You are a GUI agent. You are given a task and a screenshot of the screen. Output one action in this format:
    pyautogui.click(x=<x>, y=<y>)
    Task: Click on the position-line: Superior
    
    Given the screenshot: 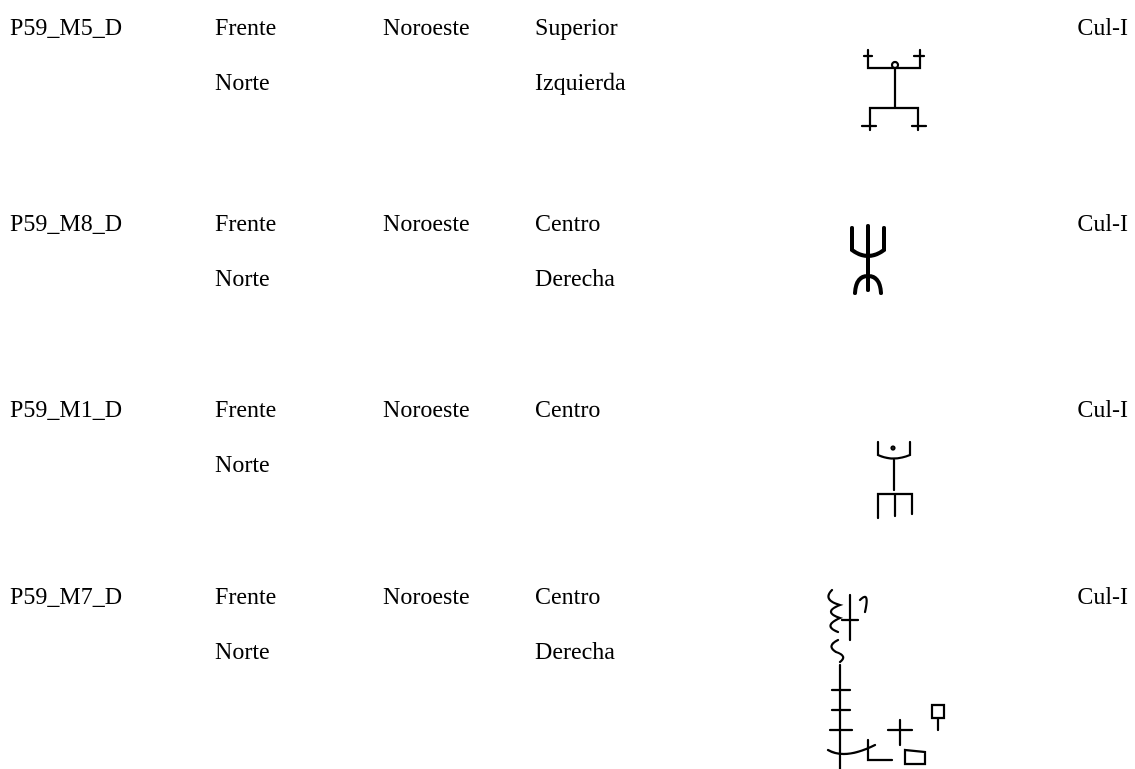 What is the action you would take?
    pyautogui.click(x=576, y=28)
    